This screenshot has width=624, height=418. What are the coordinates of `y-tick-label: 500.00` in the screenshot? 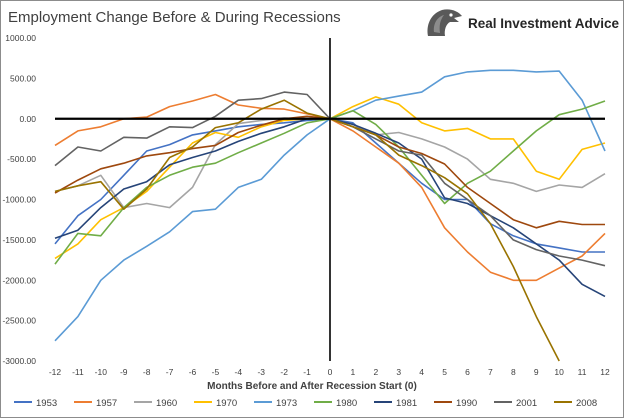 It's located at (23, 78).